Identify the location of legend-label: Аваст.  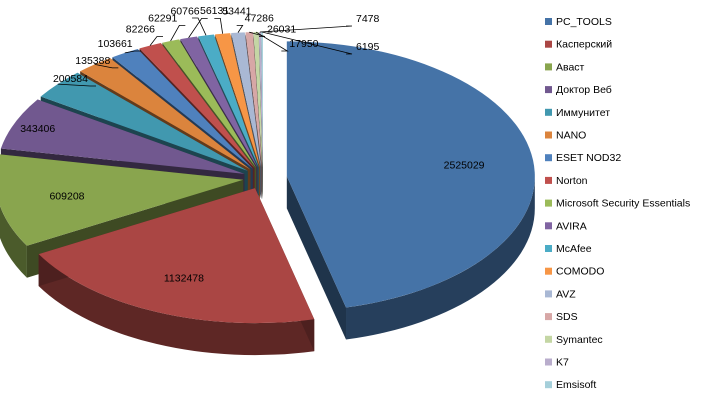
(570, 67).